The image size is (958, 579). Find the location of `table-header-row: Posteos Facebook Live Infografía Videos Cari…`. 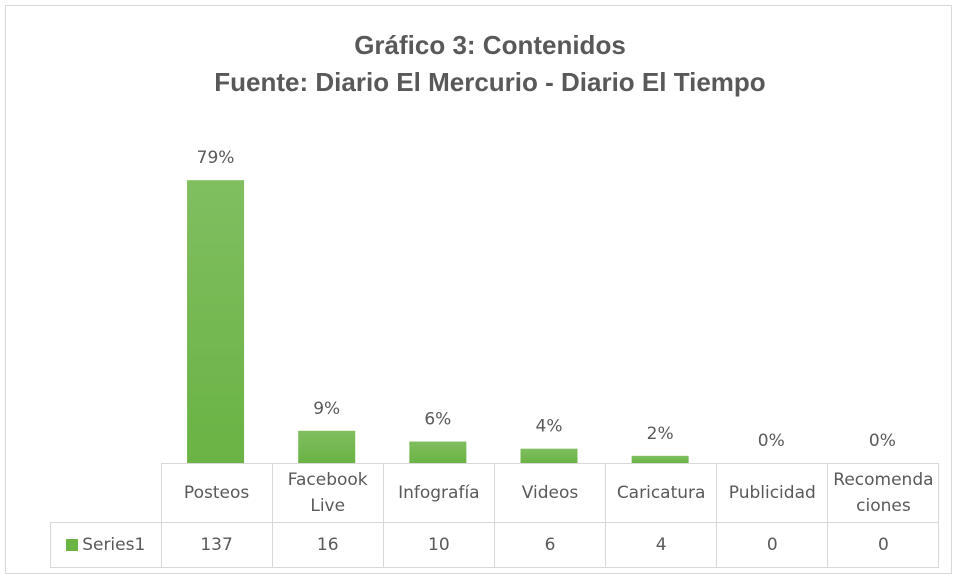

table-header-row: Posteos Facebook Live Infografía Videos Cari… is located at coordinates (495, 493).